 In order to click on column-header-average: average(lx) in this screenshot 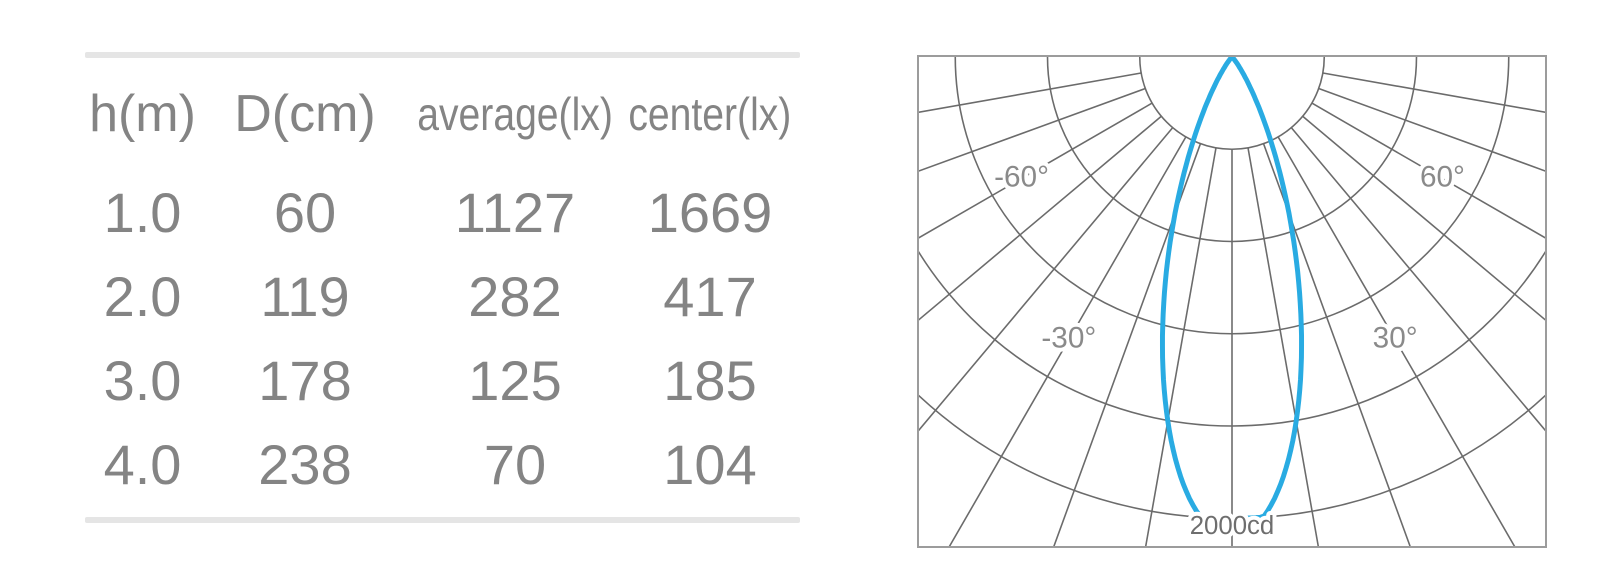, I will do `click(515, 114)`.